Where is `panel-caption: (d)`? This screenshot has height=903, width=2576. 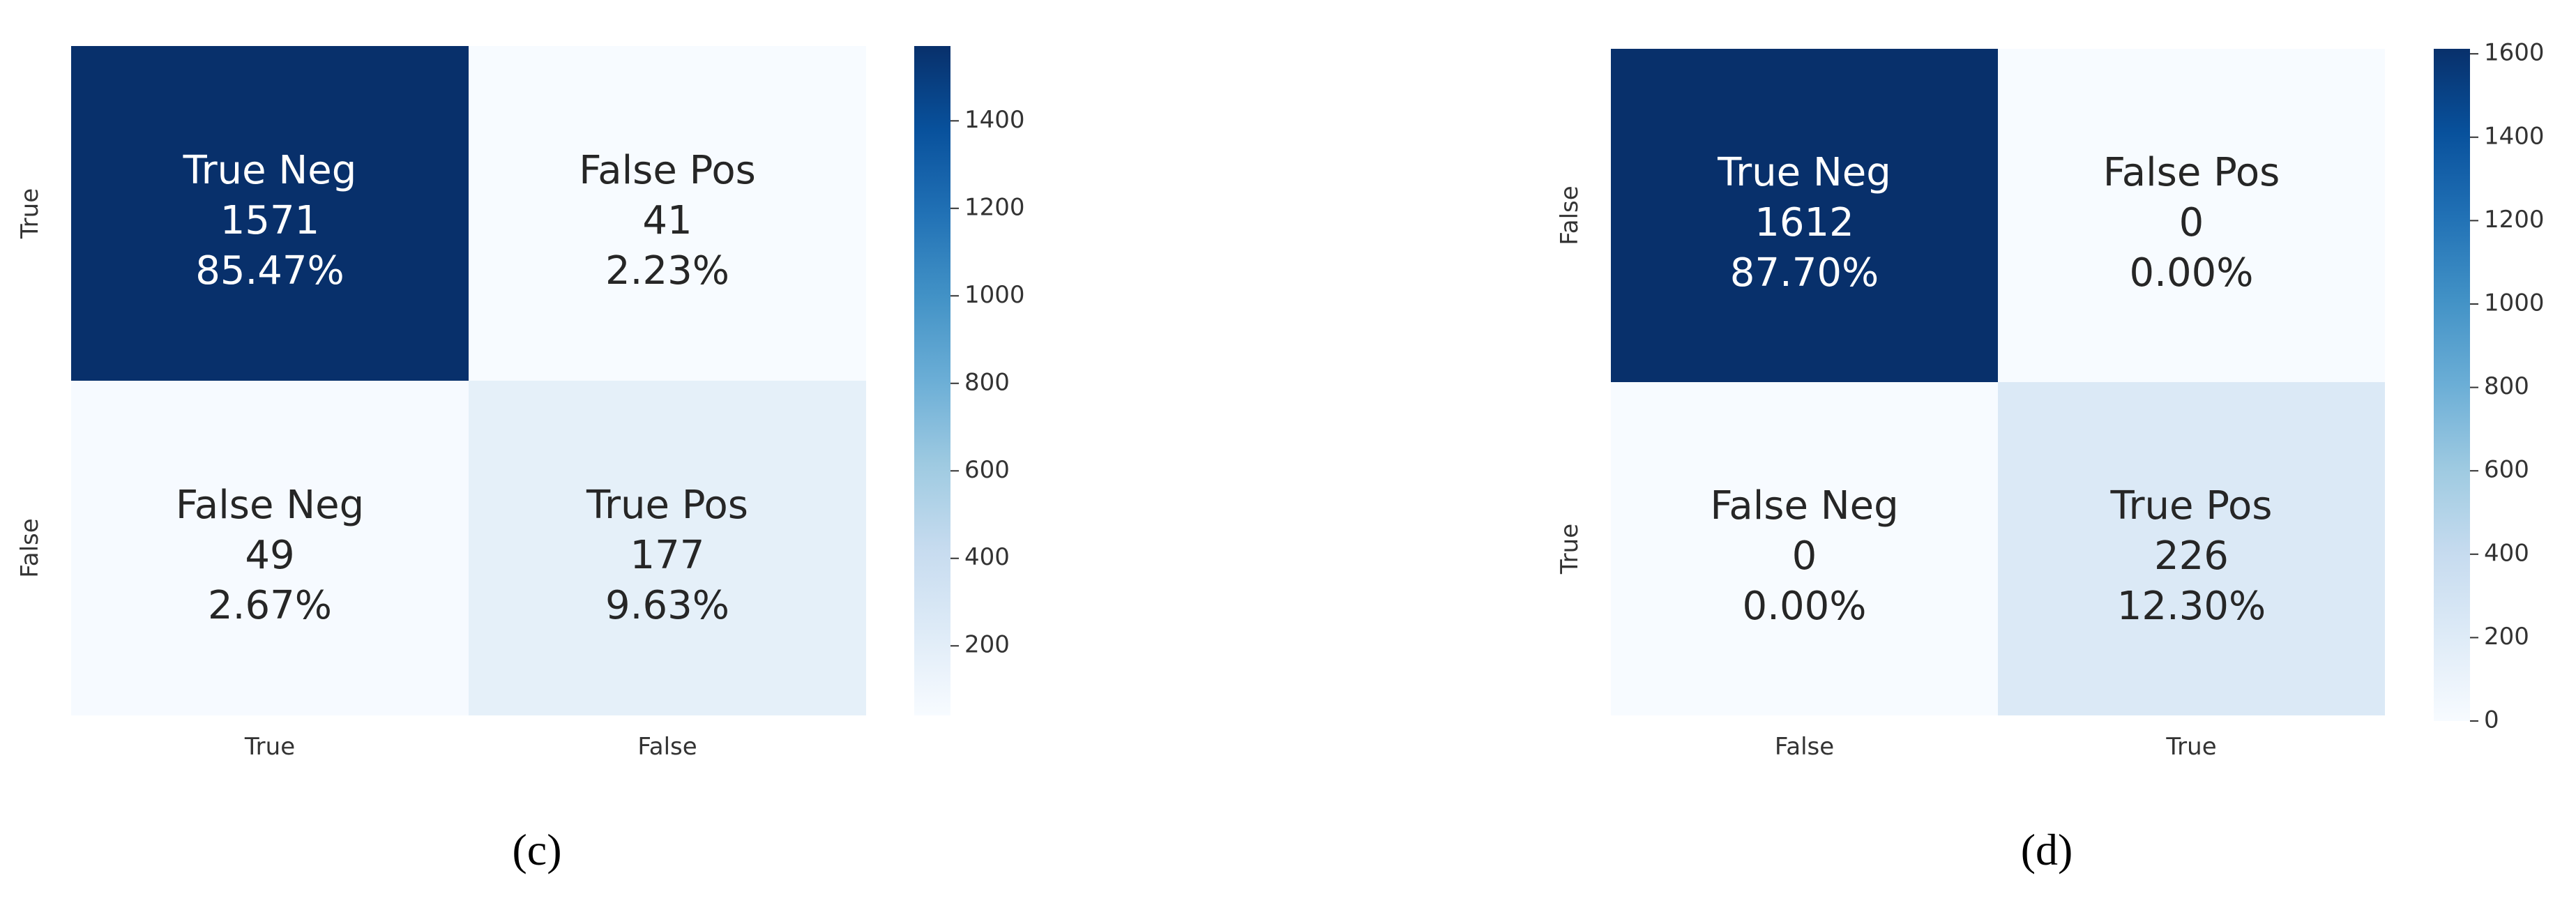
panel-caption: (d) is located at coordinates (2047, 849).